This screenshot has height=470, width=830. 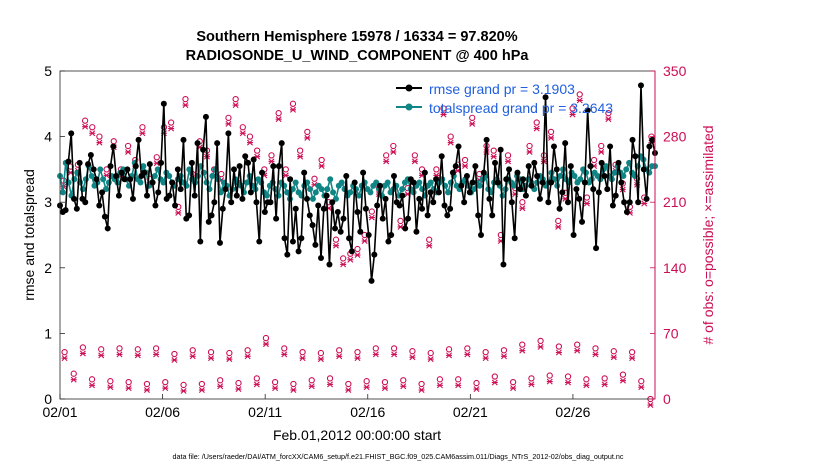 What do you see at coordinates (367, 412) in the screenshot?
I see `x-tick-label: 02/16` at bounding box center [367, 412].